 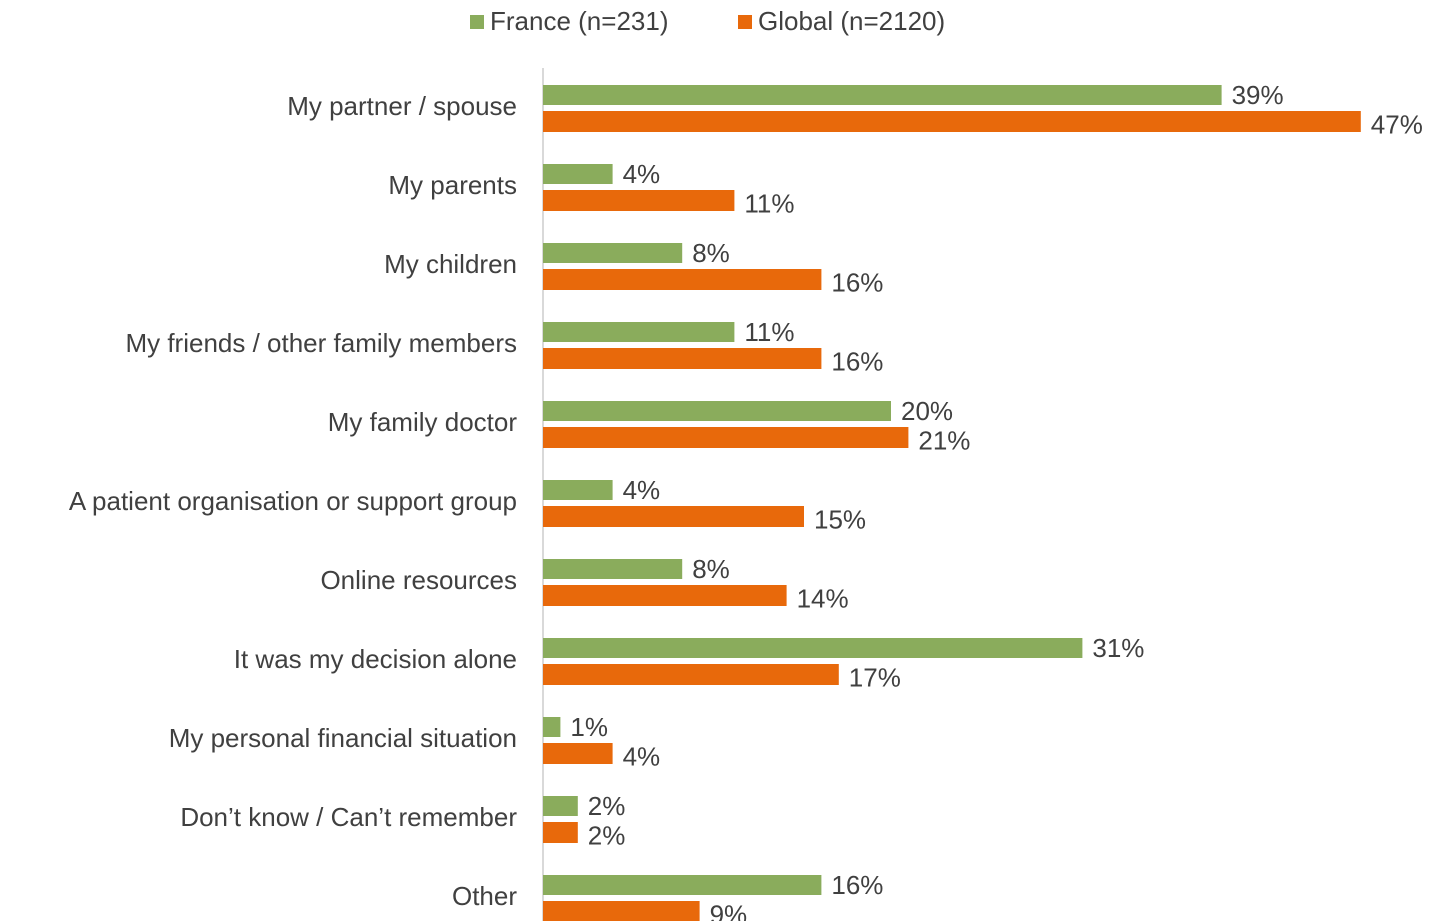 What do you see at coordinates (927, 411) in the screenshot?
I see `data-label: 20%` at bounding box center [927, 411].